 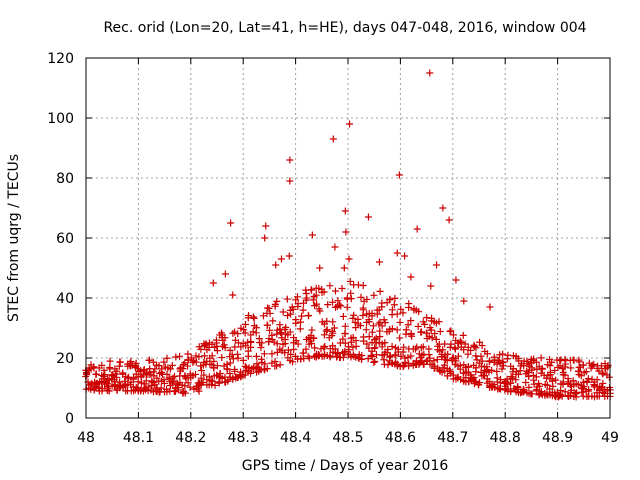 I want to click on x-tick-label: 48.6, so click(x=400, y=438).